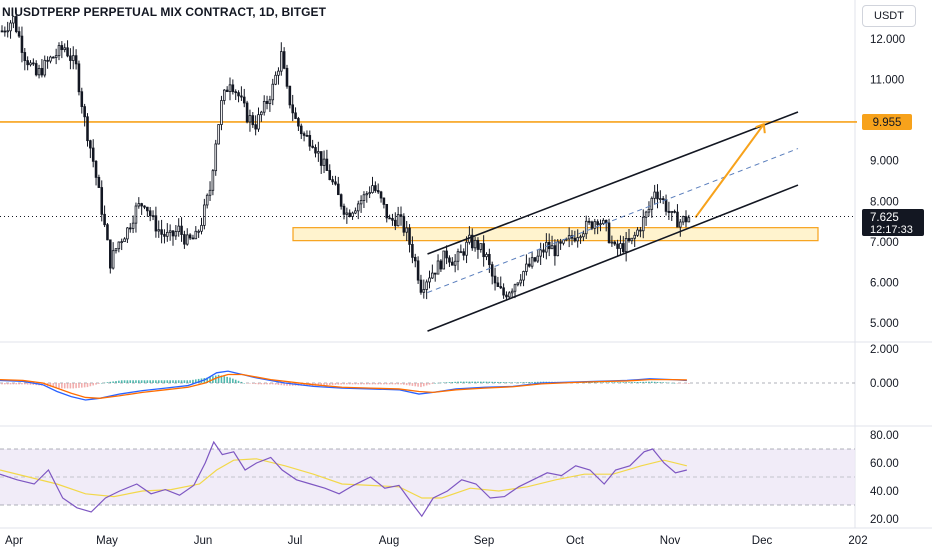 The image size is (932, 550). I want to click on projection-arrow-head, so click(760, 128).